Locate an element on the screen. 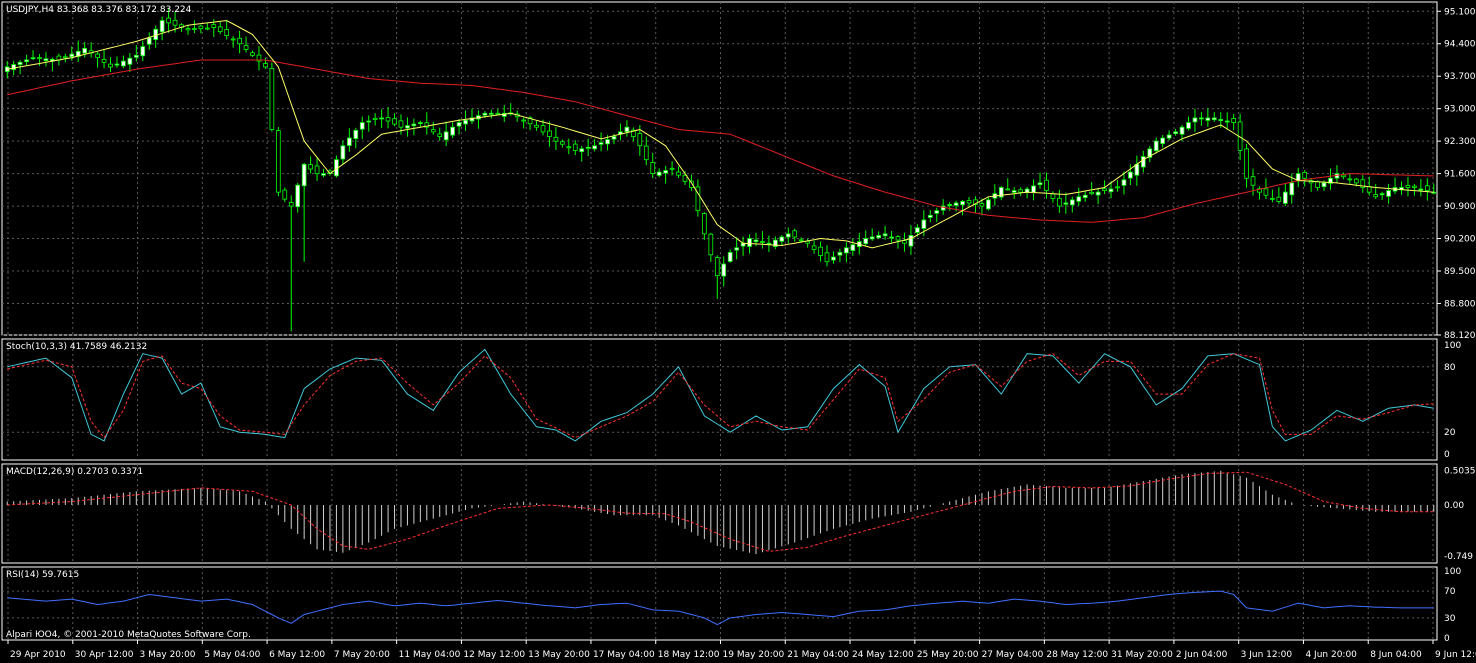  price-tick-label: 93.000 is located at coordinates (1460, 110).